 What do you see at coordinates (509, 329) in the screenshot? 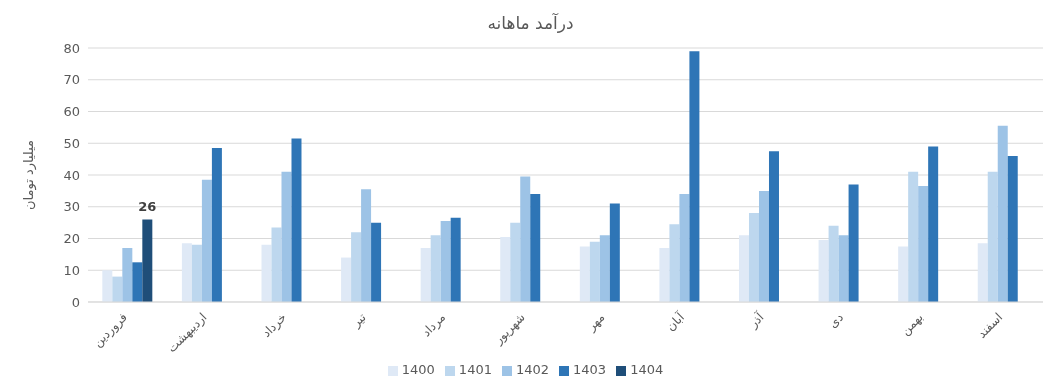
I see `x-tick-label: شهریور` at bounding box center [509, 329].